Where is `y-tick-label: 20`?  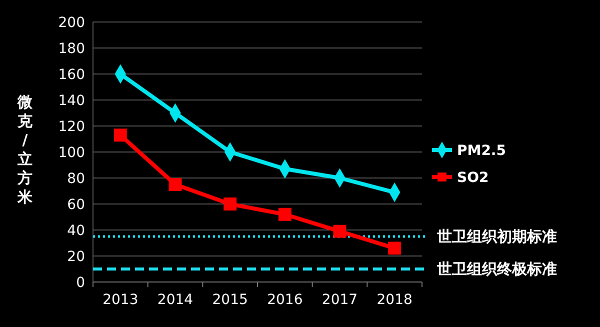
y-tick-label: 20 is located at coordinates (76, 256).